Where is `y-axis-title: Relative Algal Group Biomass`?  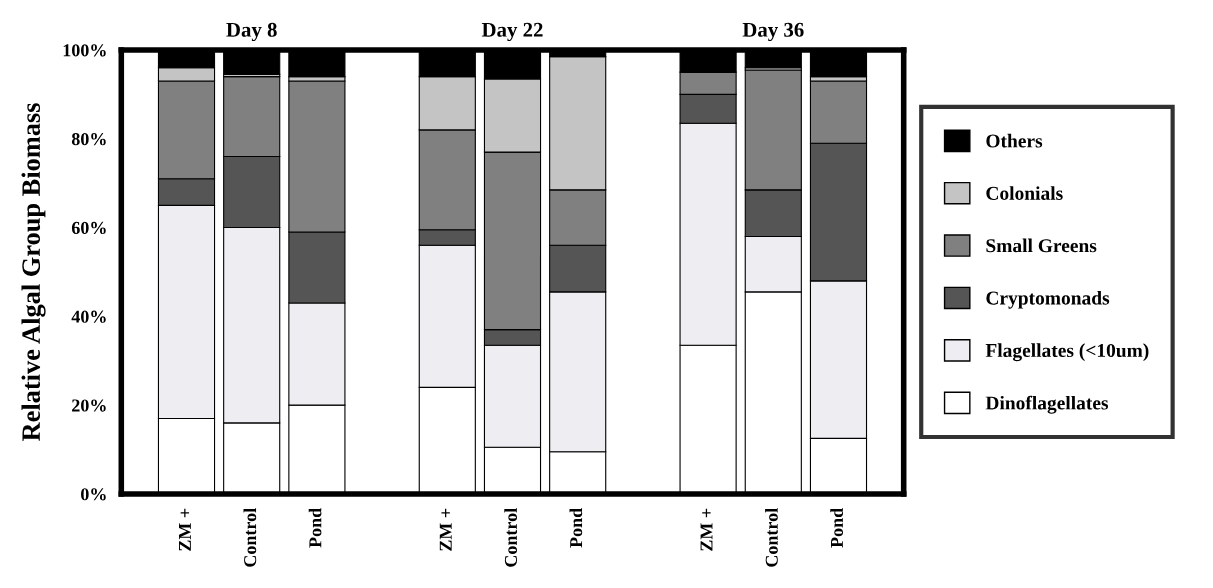
y-axis-title: Relative Algal Group Biomass is located at coordinates (33, 272).